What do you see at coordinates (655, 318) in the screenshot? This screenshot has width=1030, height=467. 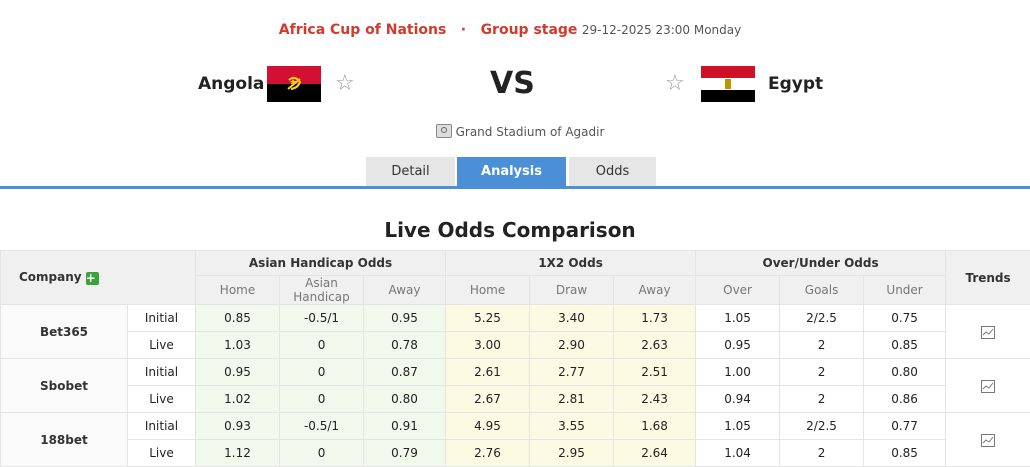 I see `odds-cell: 1.73` at bounding box center [655, 318].